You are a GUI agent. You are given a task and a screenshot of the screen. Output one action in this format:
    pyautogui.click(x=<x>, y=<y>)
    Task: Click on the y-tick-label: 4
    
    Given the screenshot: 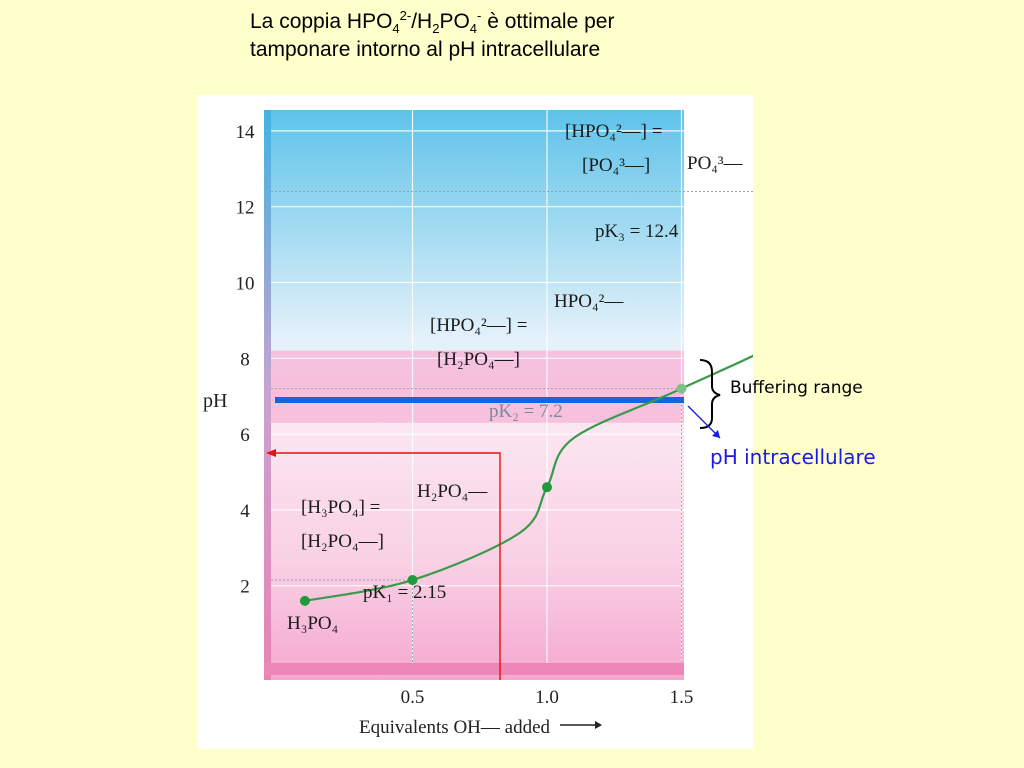 What is the action you would take?
    pyautogui.click(x=245, y=511)
    